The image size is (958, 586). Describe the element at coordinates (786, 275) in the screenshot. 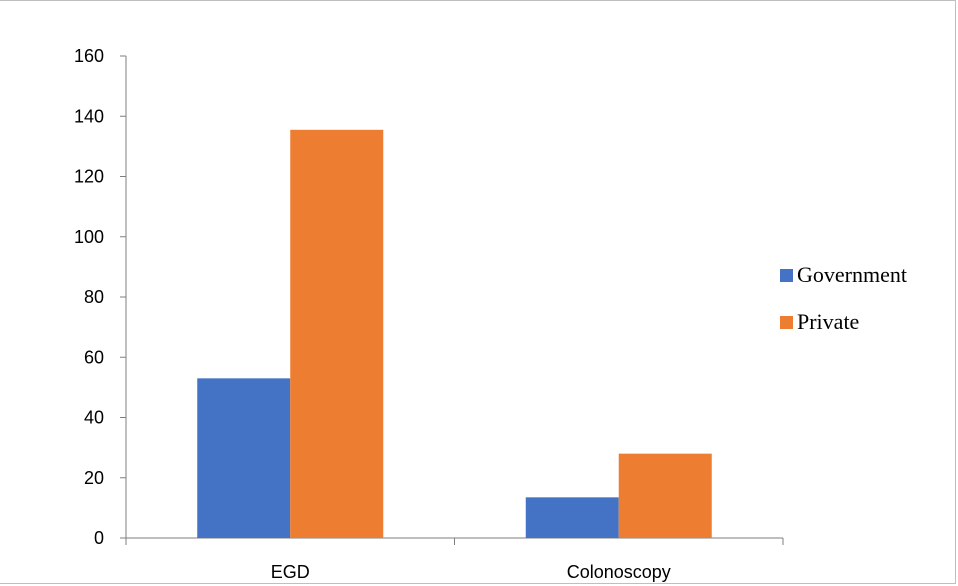

I see `legend-swatch-government` at that location.